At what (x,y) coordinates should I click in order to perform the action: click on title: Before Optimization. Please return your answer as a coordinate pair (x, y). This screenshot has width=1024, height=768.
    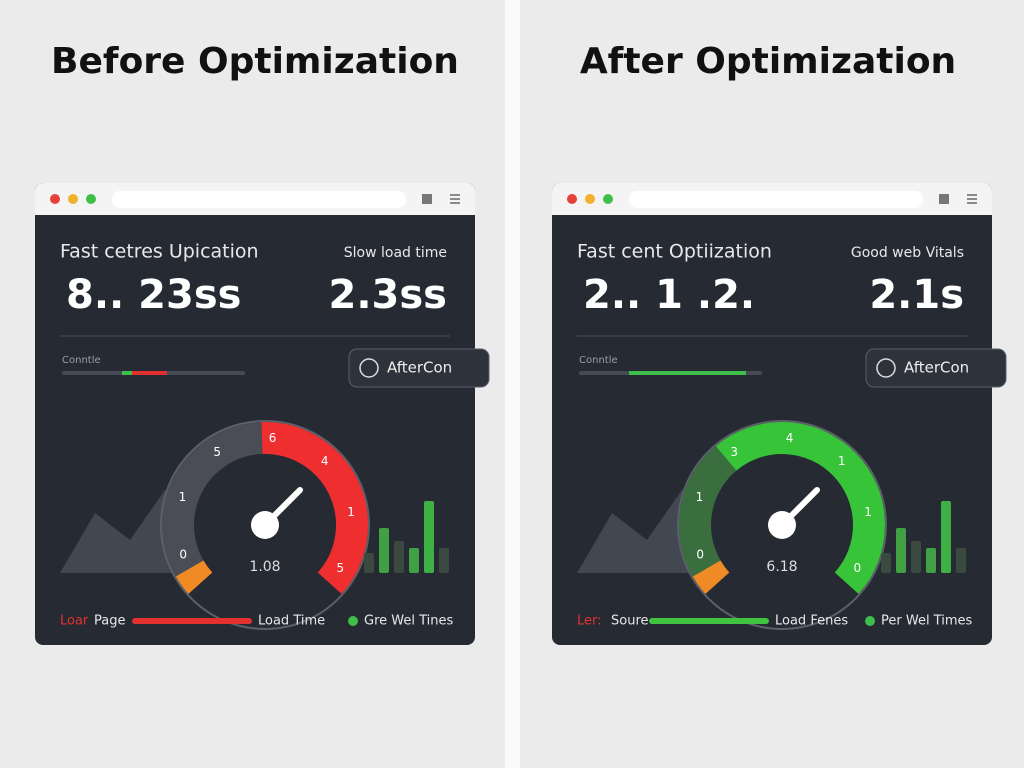
    Looking at the image, I should click on (255, 61).